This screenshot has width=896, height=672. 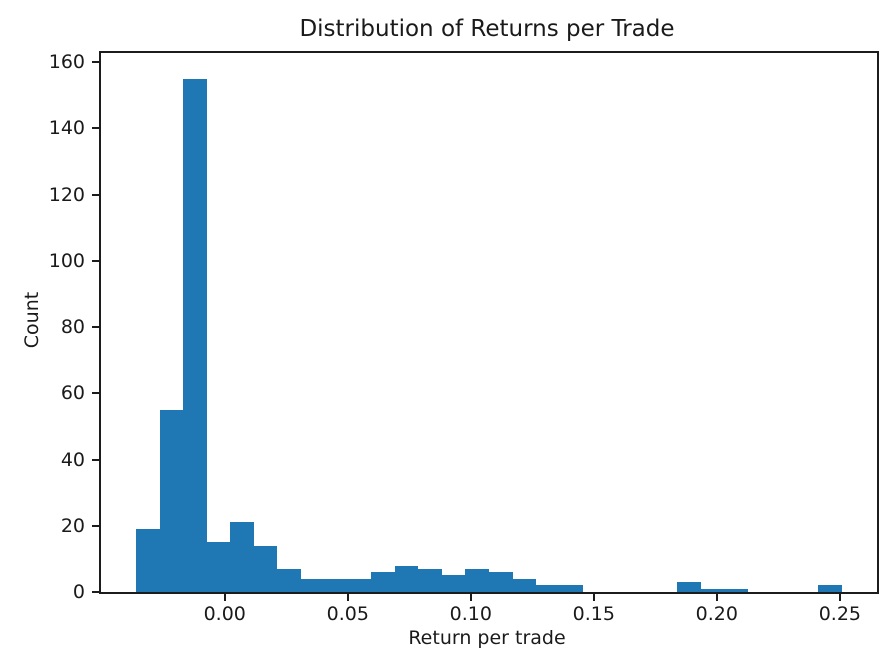 What do you see at coordinates (224, 614) in the screenshot?
I see `x-tick-label: 0.00` at bounding box center [224, 614].